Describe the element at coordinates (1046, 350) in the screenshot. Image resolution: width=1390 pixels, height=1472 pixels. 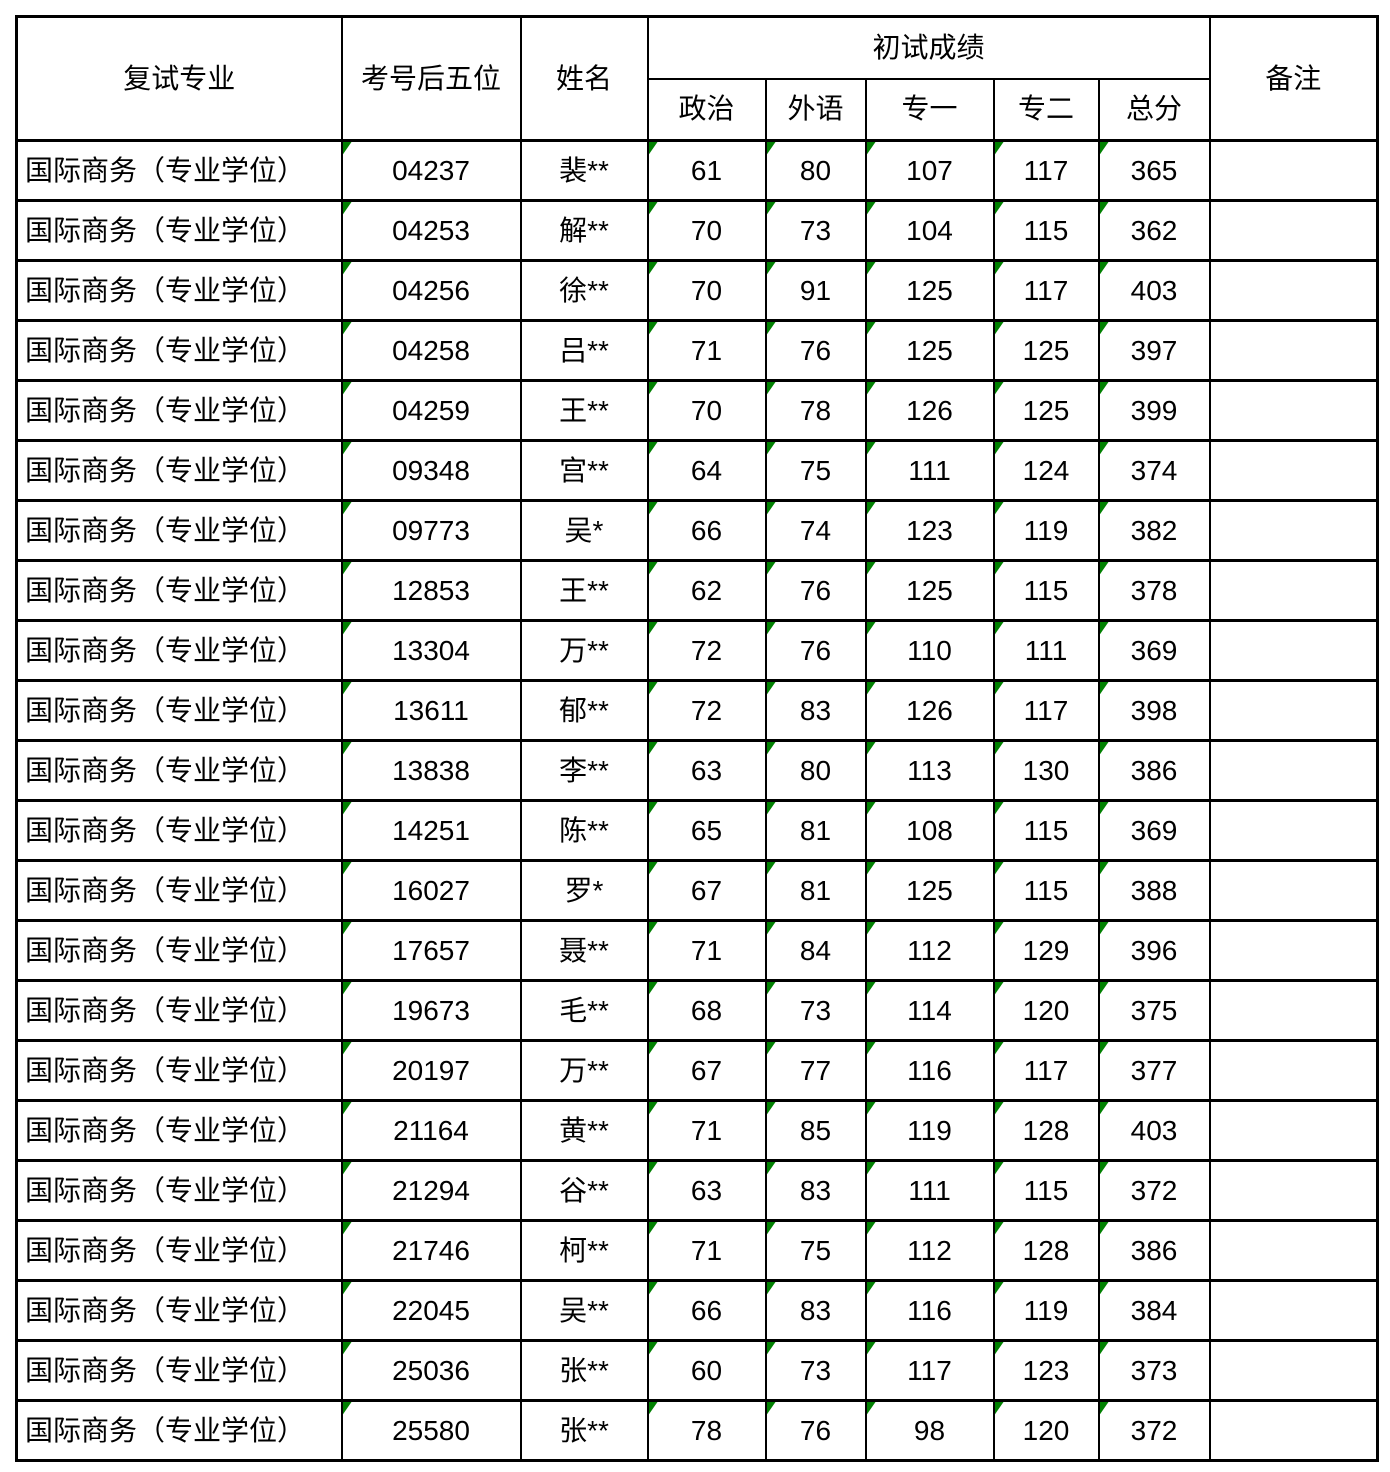
I see `specialty-2-score-value: 125` at that location.